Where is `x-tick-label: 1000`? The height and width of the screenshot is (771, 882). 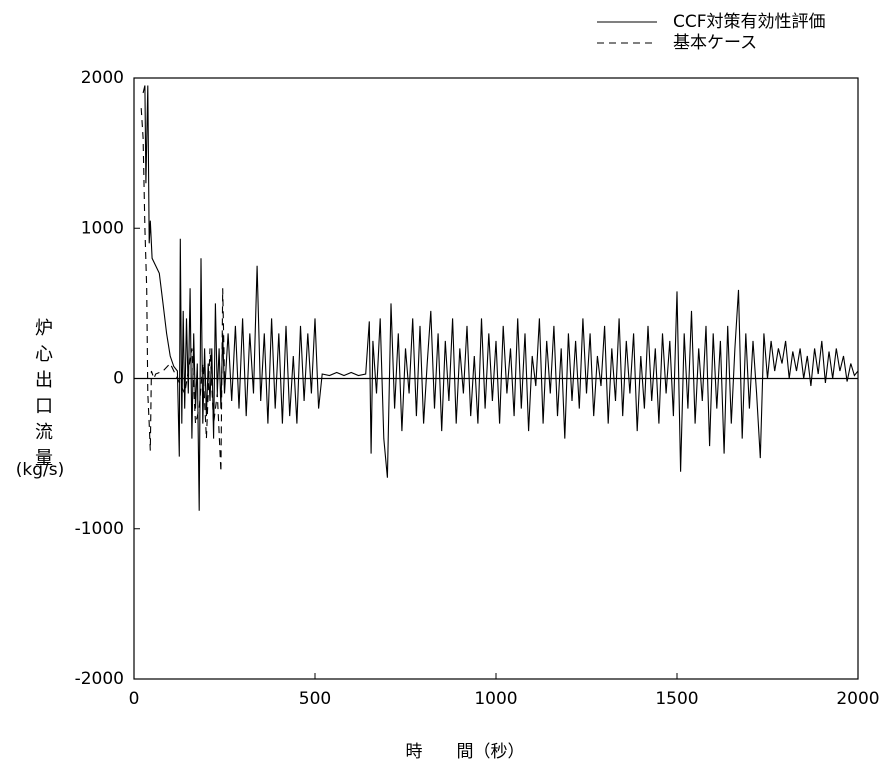
x-tick-label: 1000 is located at coordinates (495, 699).